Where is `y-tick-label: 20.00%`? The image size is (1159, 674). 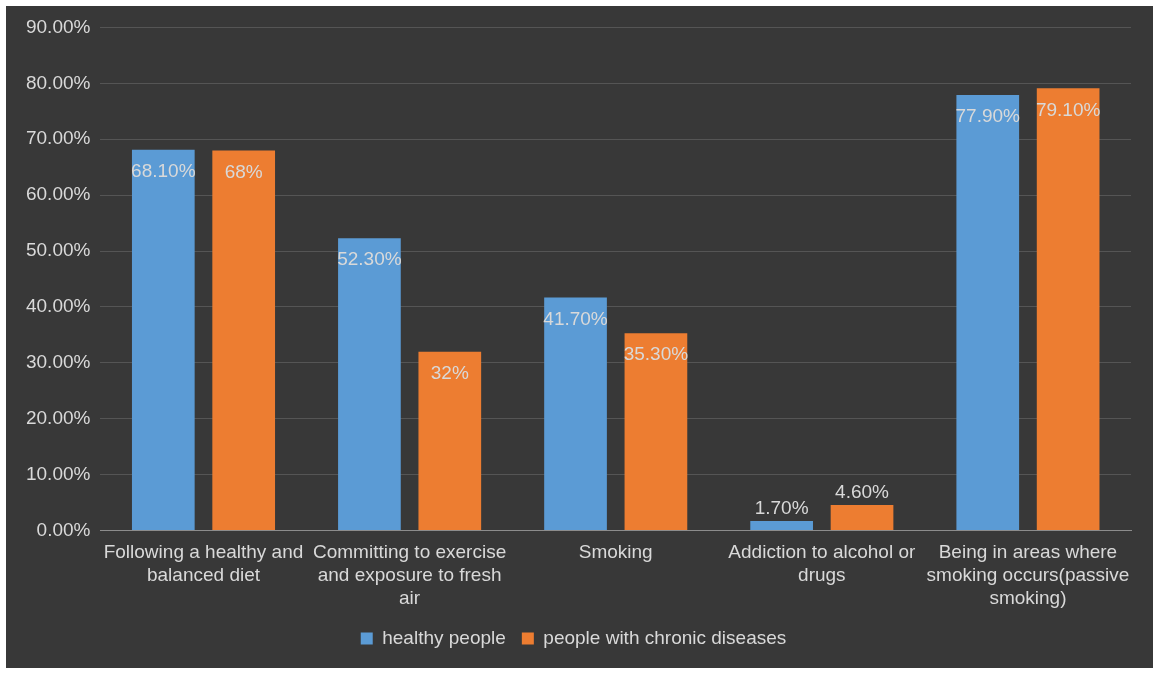 y-tick-label: 20.00% is located at coordinates (58, 418).